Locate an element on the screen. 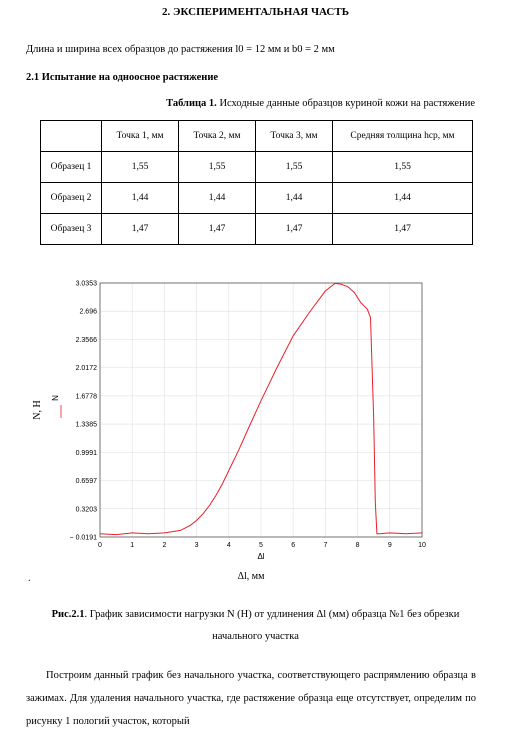 The width and height of the screenshot is (511, 739). table-cell: Образец 3 is located at coordinates (71, 229).